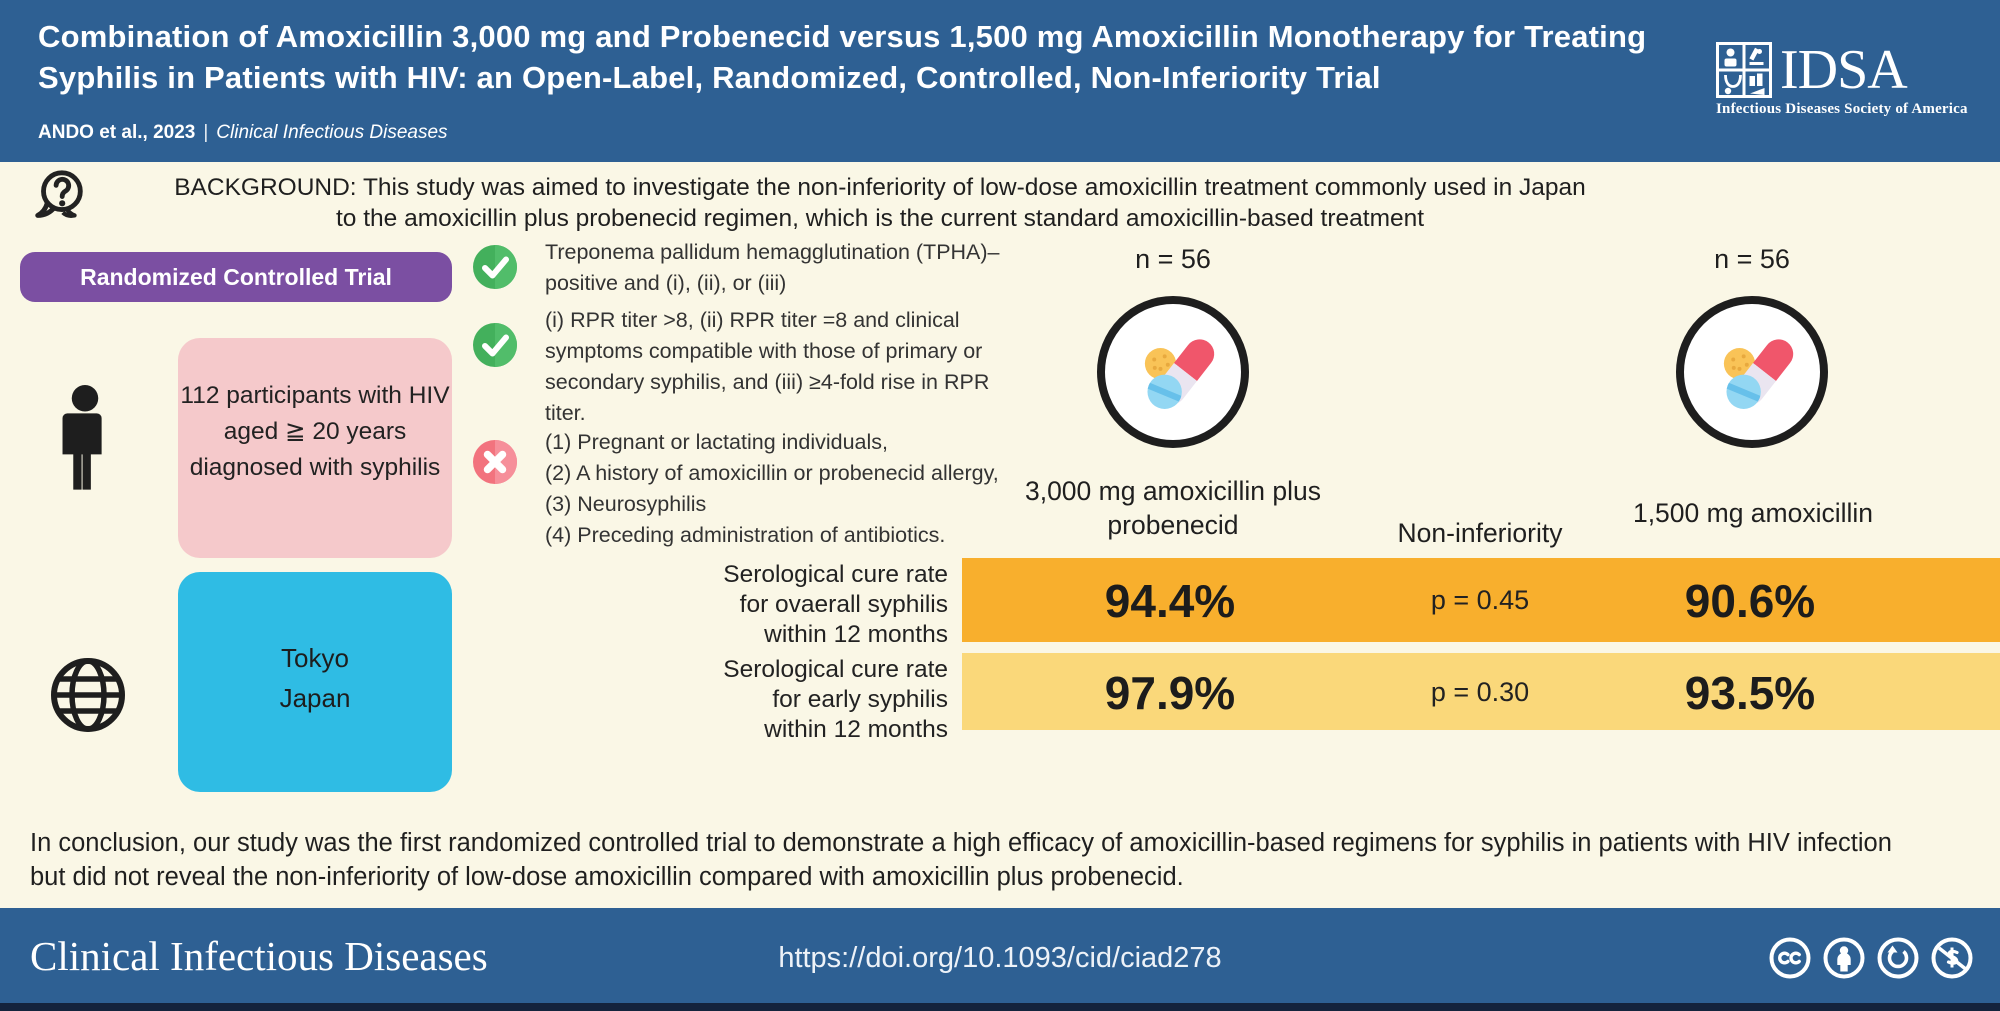  What do you see at coordinates (835, 574) in the screenshot?
I see `row1-label-line1: Serological cure rate` at bounding box center [835, 574].